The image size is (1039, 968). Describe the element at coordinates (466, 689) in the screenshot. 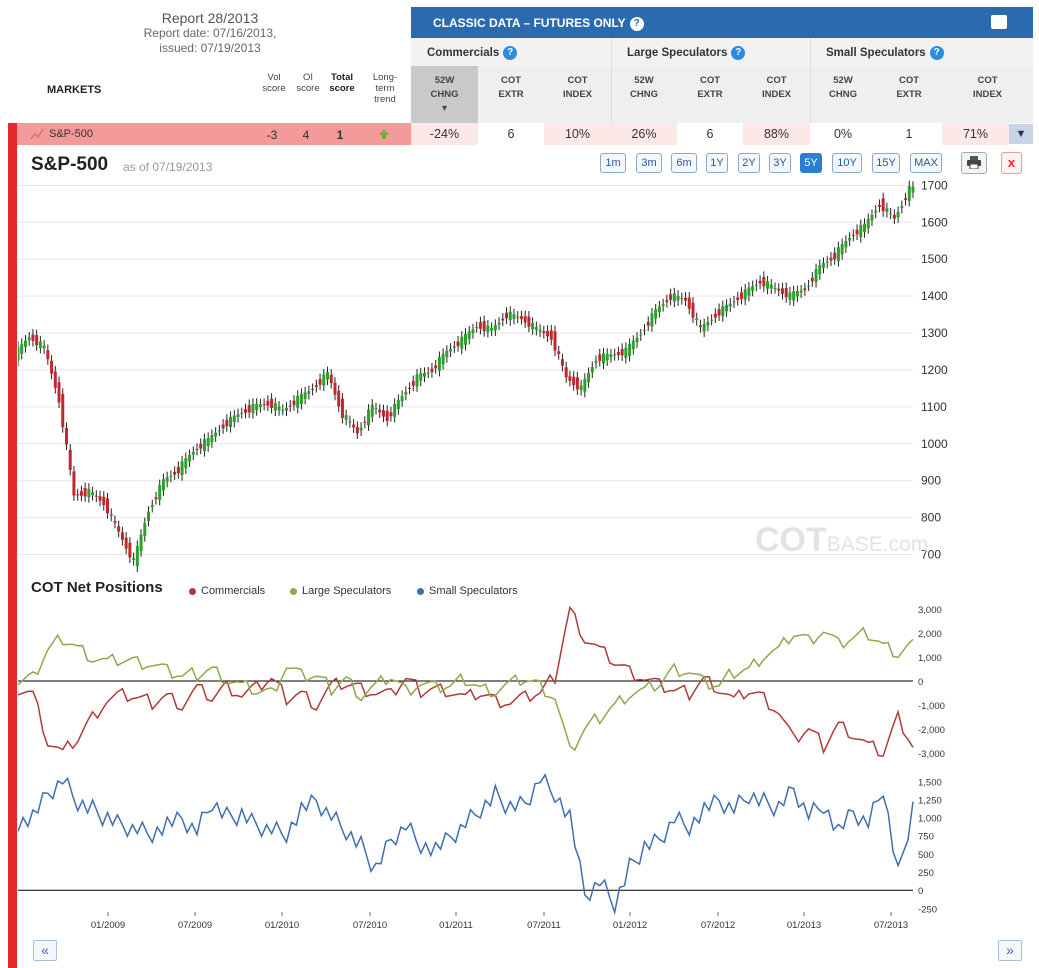

I see `series-line-large-speculators` at that location.